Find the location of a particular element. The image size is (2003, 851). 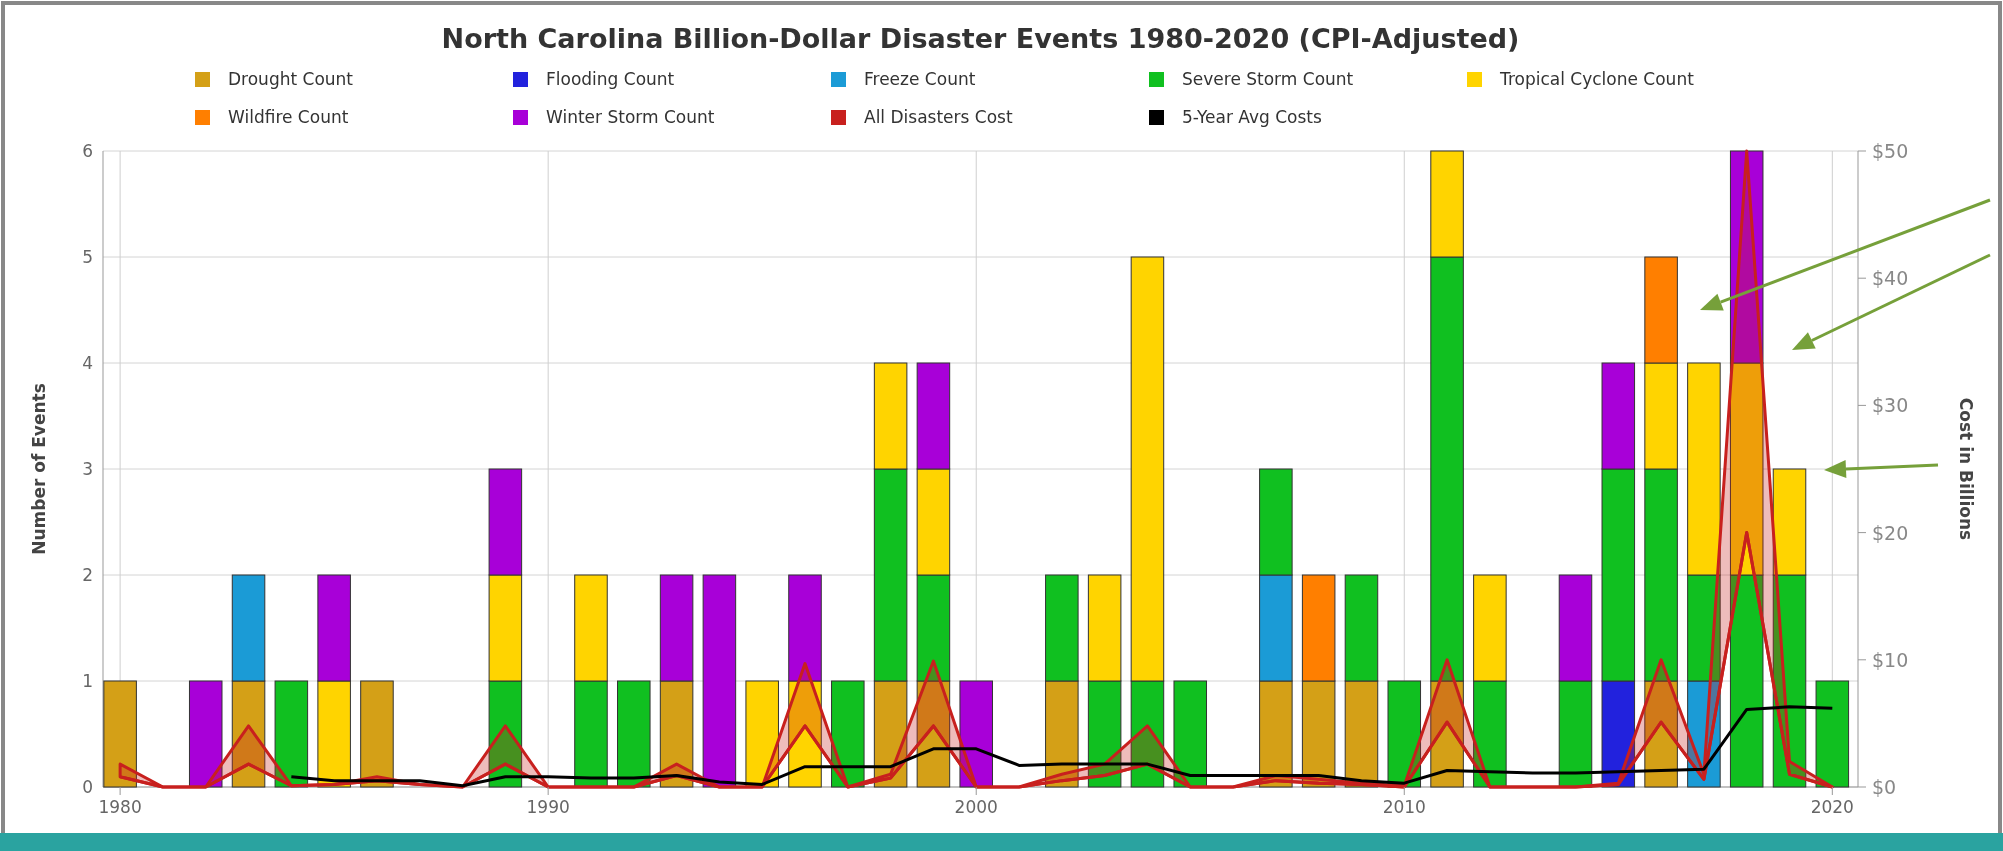

y2-tick-label: $20 is located at coordinates (1890, 532).